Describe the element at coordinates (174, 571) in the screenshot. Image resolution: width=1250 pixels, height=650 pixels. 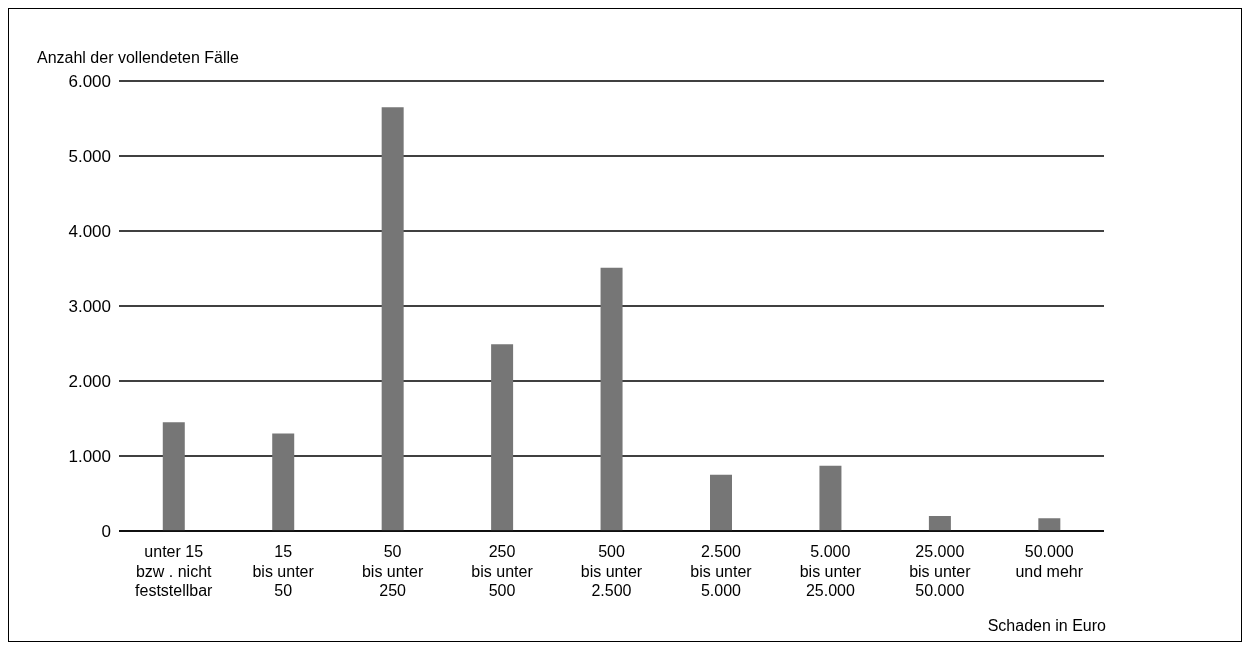
I see `x-tick-label: unter 15 bzw . nicht feststellbar` at that location.